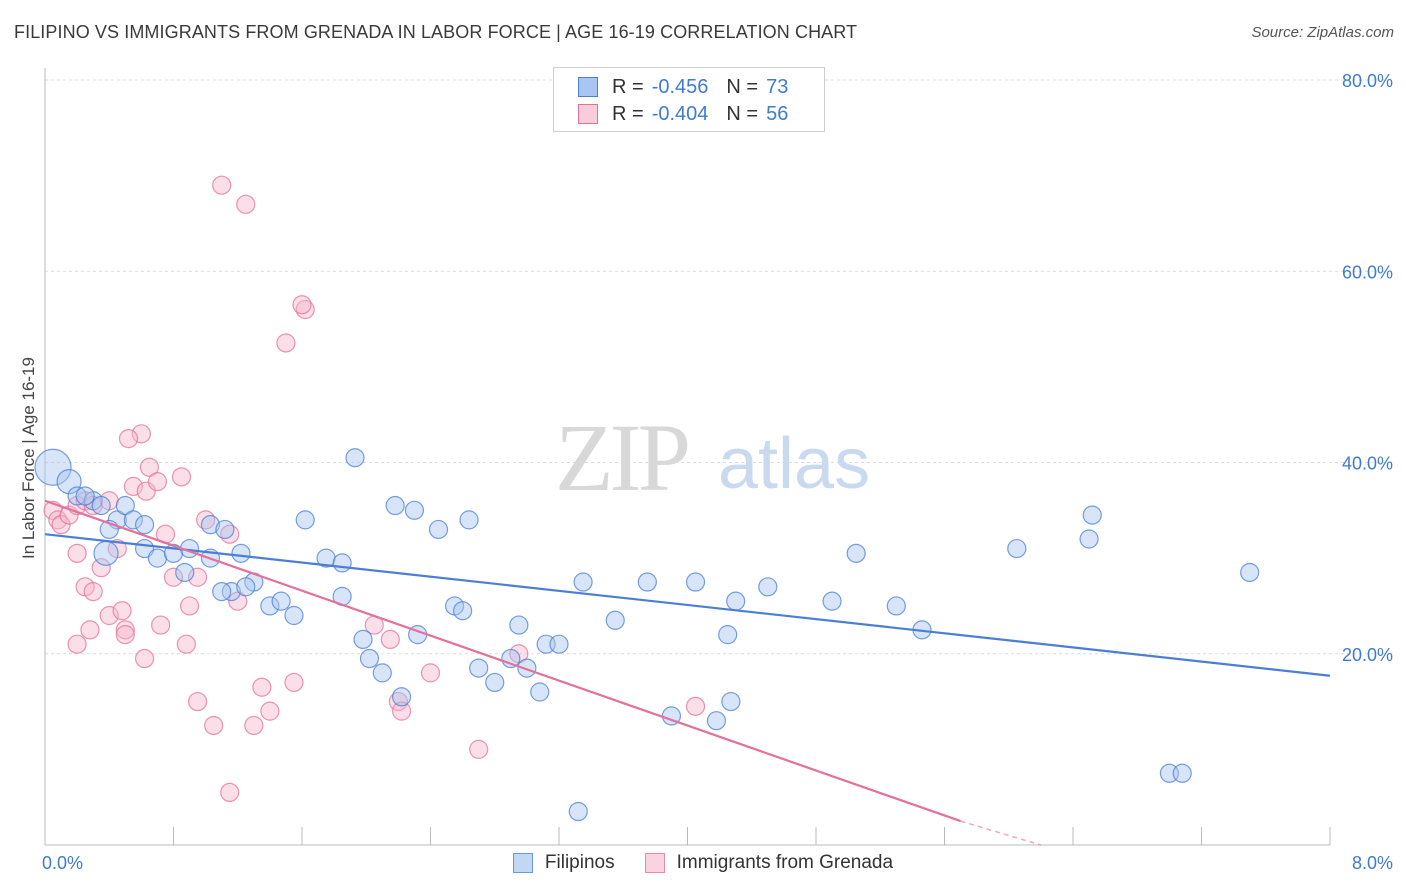 Image resolution: width=1406 pixels, height=892 pixels. Describe the element at coordinates (579, 862) in the screenshot. I see `legend-label-filipinos: Filipinos` at that location.